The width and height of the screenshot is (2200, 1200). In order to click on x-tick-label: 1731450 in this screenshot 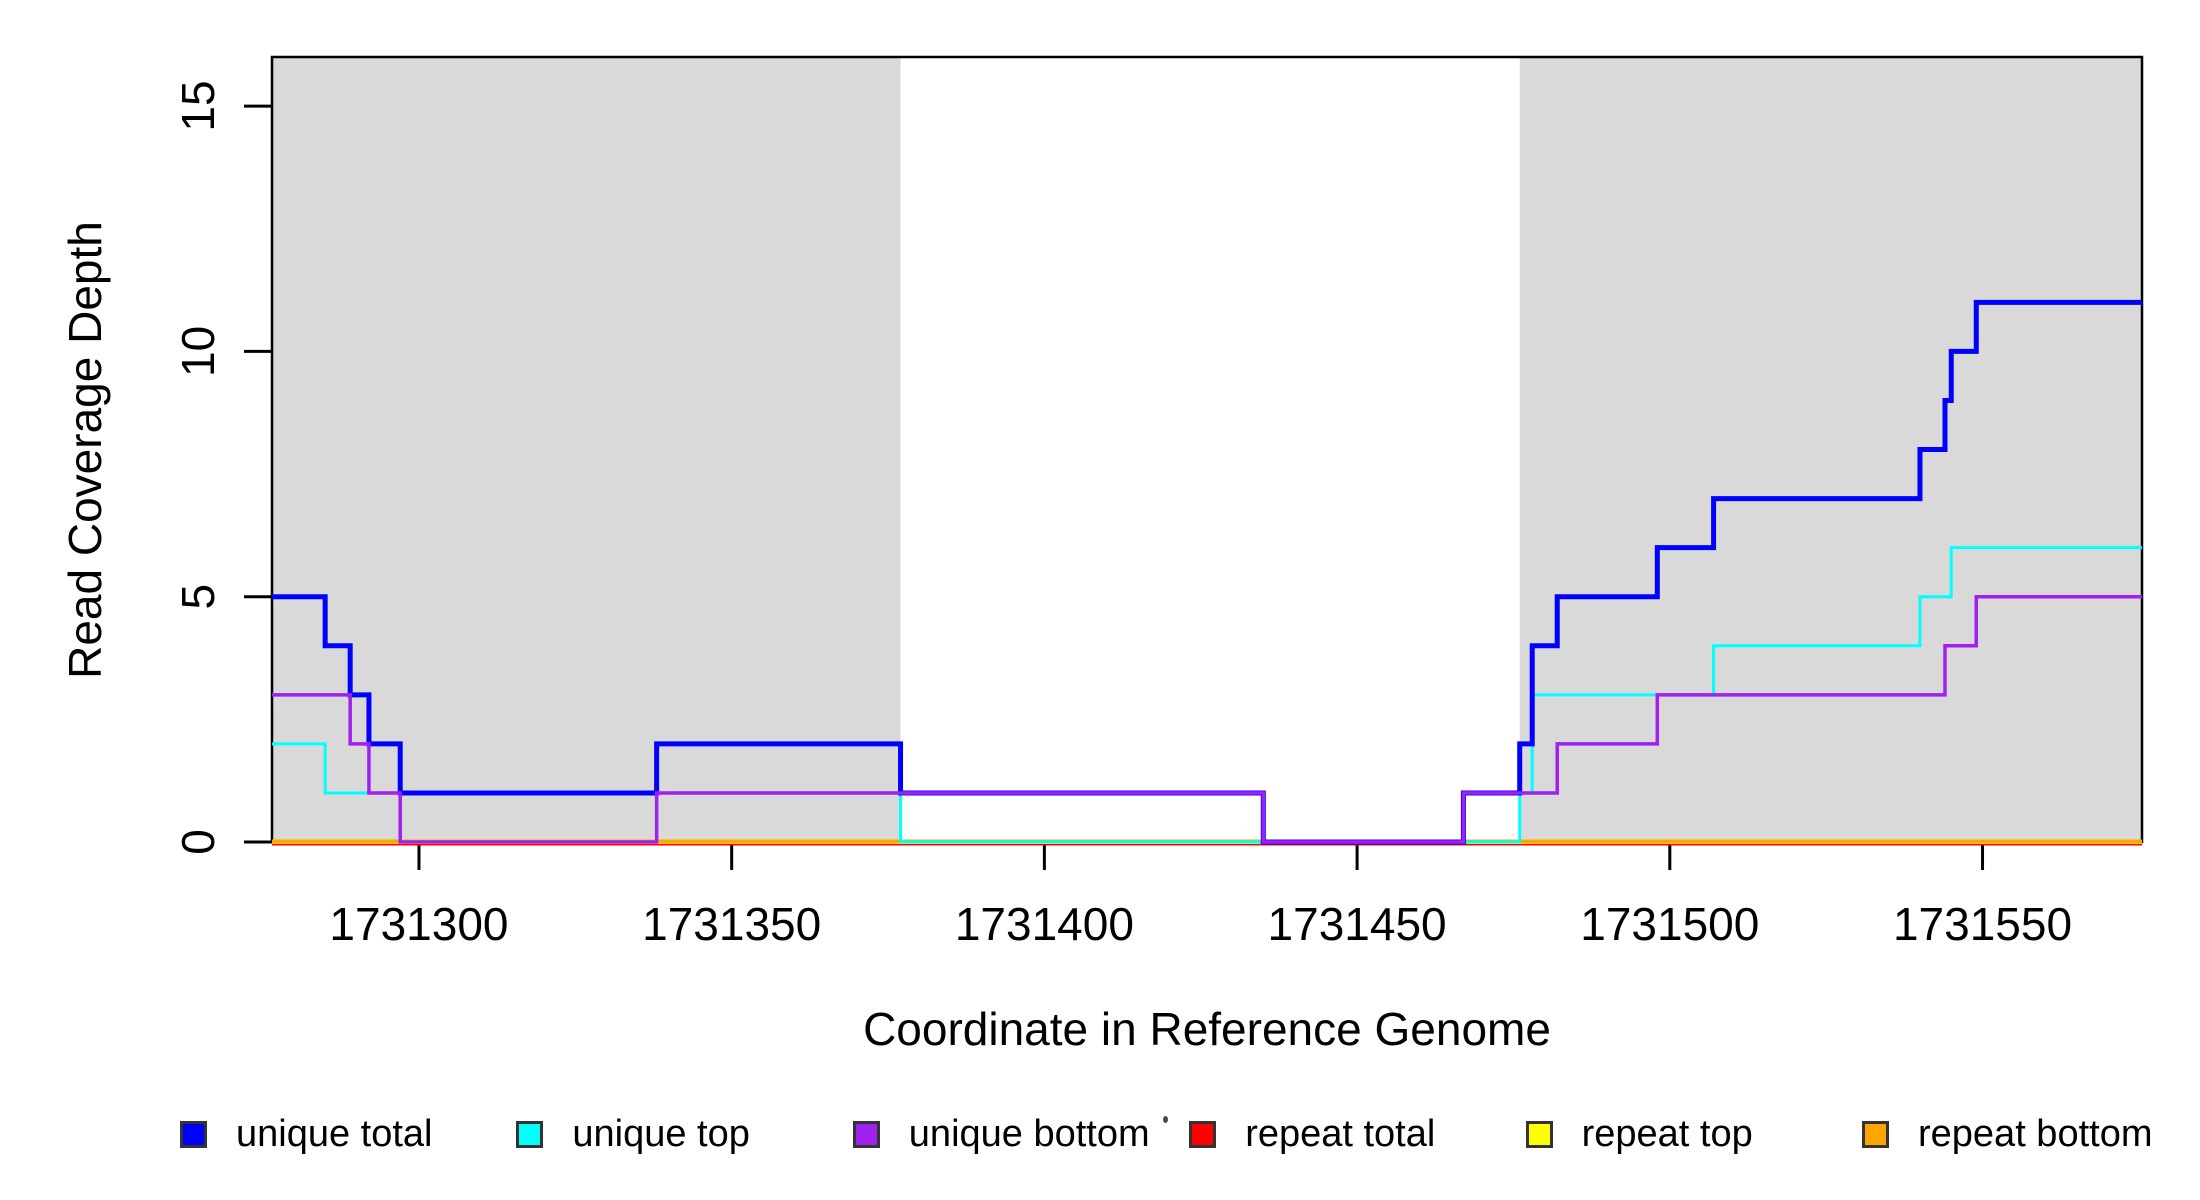, I will do `click(1357, 924)`.